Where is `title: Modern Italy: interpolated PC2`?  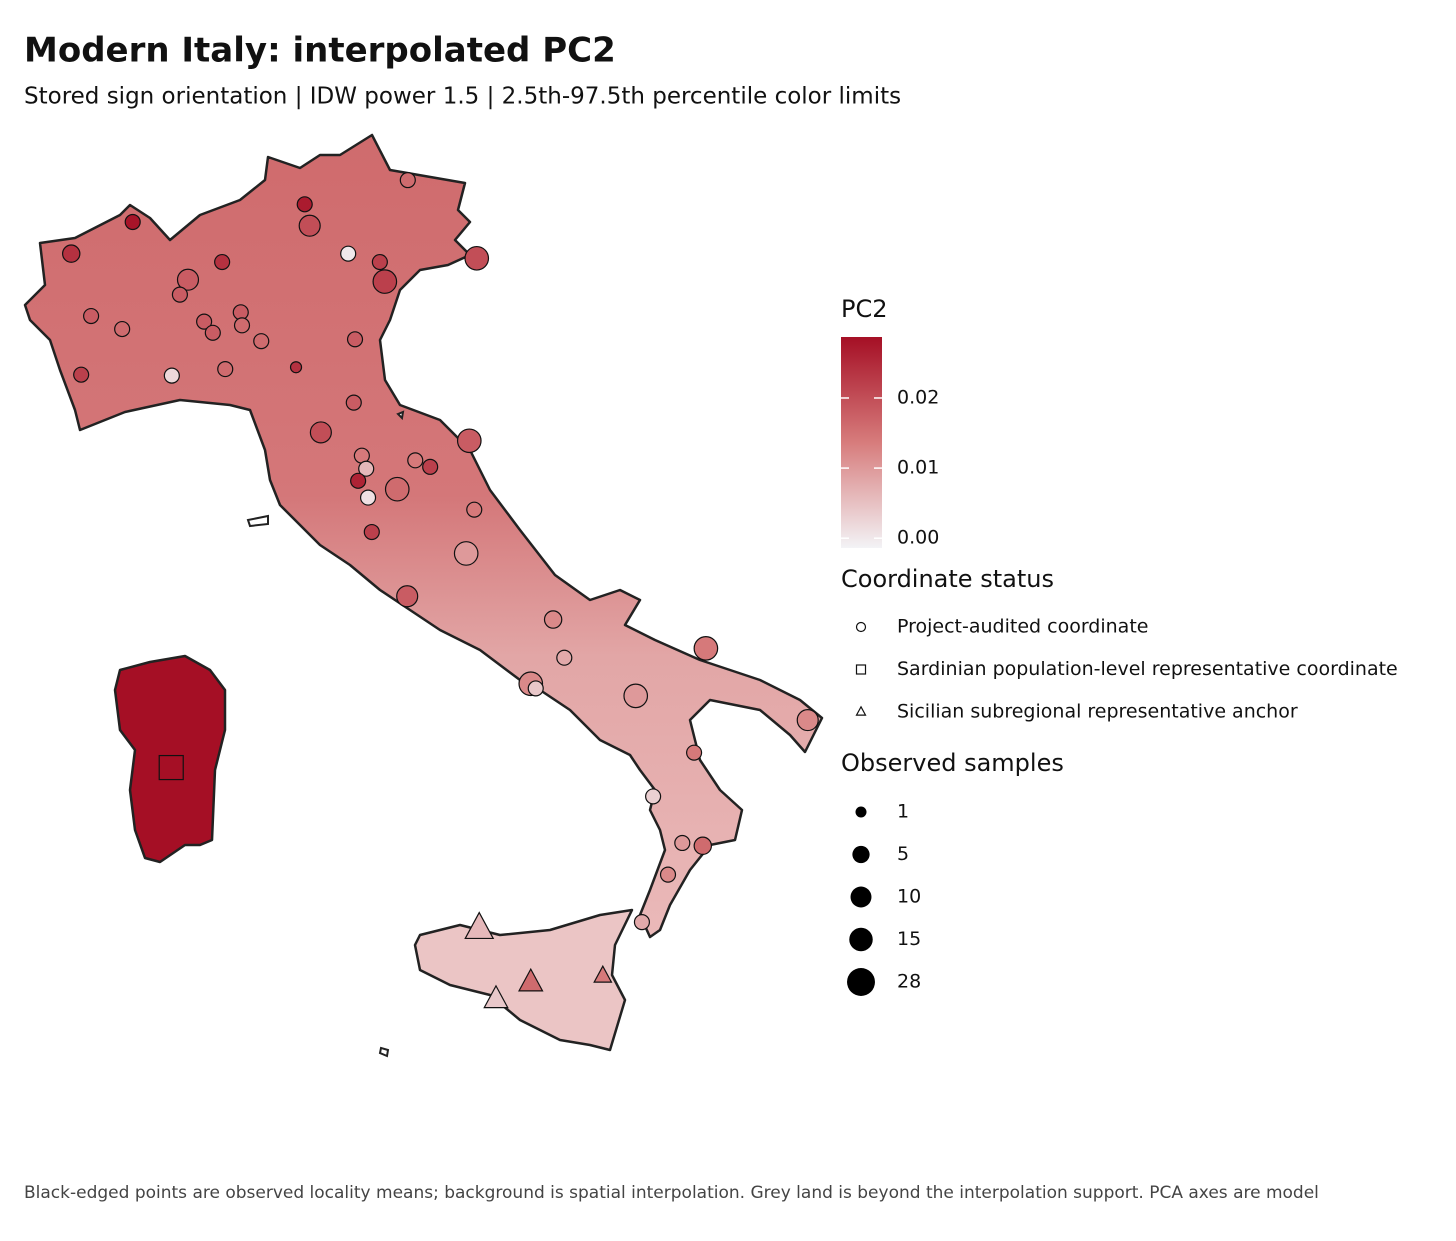 title: Modern Italy: interpolated PC2 is located at coordinates (320, 51).